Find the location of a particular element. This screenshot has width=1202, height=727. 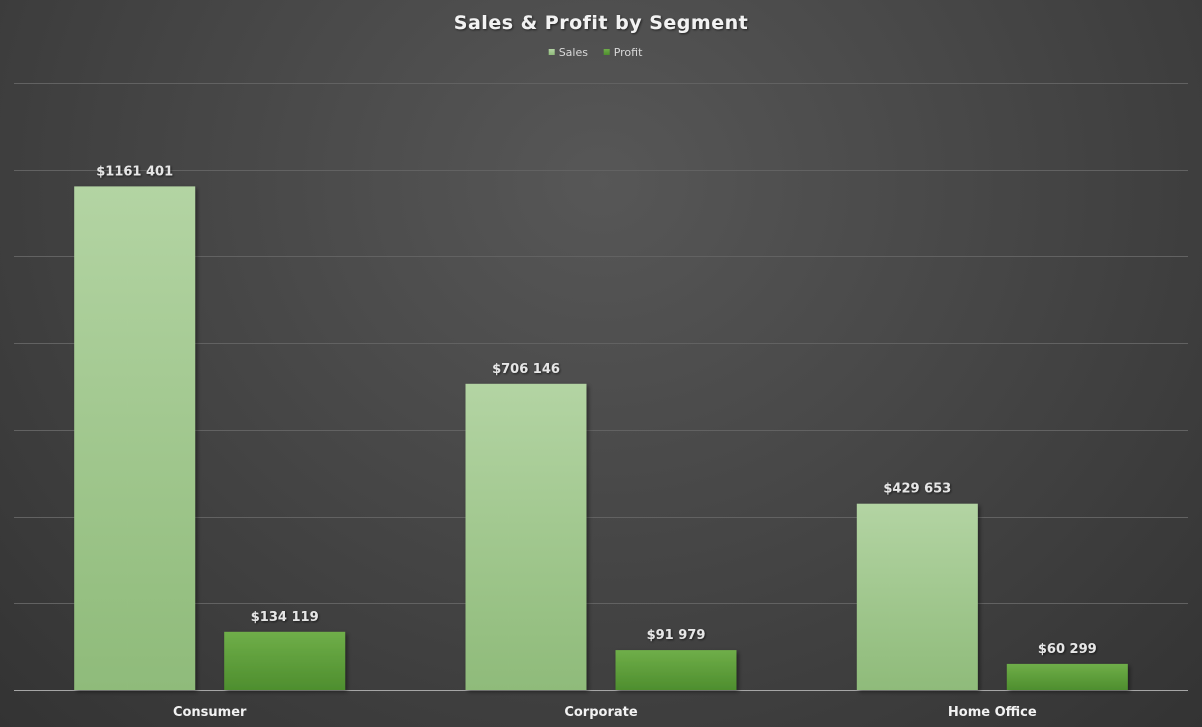

bar-profit-home-office is located at coordinates (1067, 676).